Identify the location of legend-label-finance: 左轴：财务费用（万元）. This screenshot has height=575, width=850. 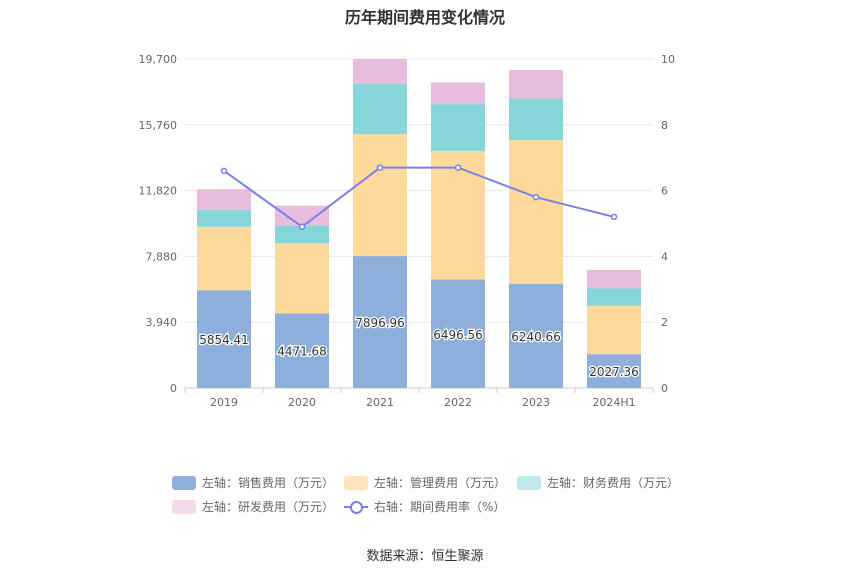
(613, 483).